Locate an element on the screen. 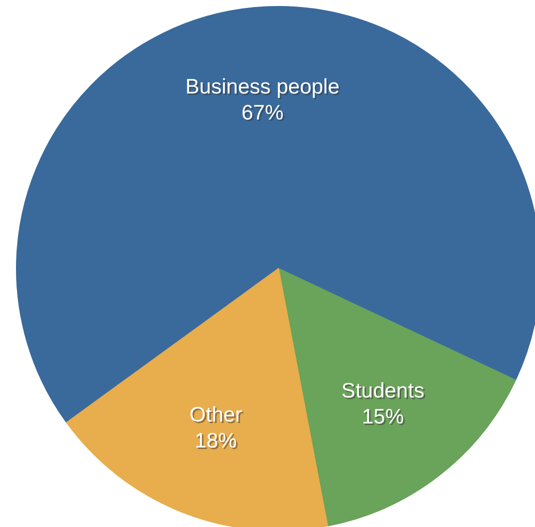  data-label: 18% is located at coordinates (217, 442).